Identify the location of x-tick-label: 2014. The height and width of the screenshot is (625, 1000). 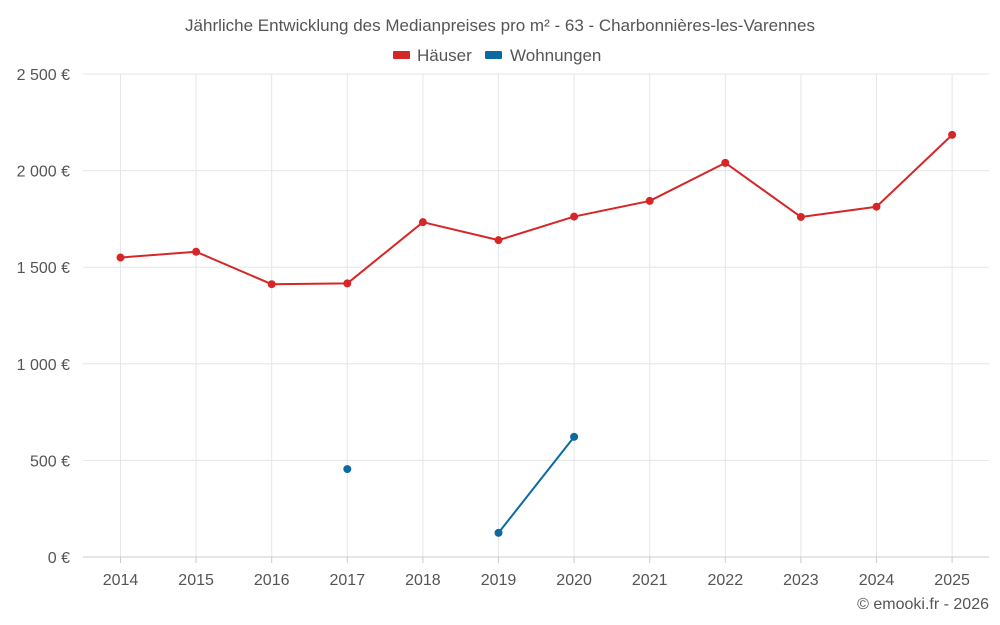
(121, 580).